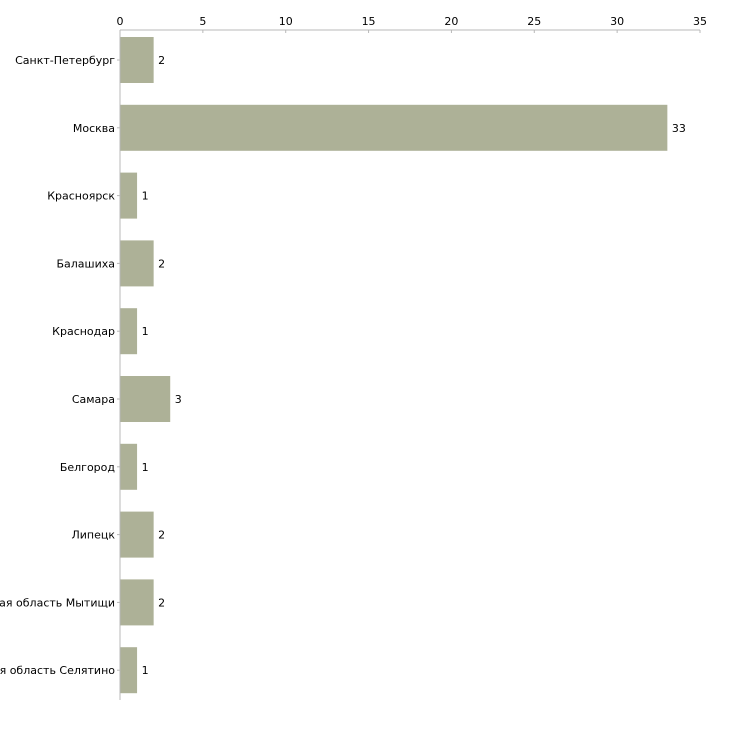 The height and width of the screenshot is (730, 730). What do you see at coordinates (451, 21) in the screenshot?
I see `x-tick-label: 20` at bounding box center [451, 21].